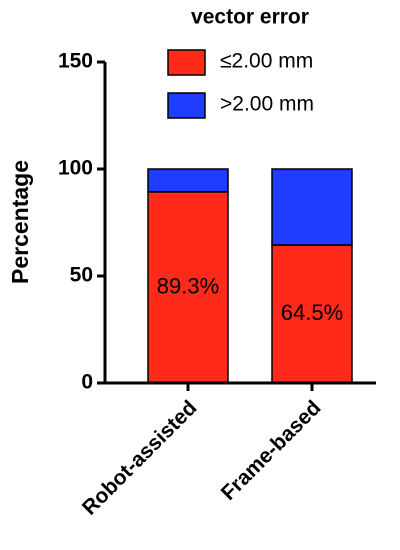 The height and width of the screenshot is (550, 400). What do you see at coordinates (271, 450) in the screenshot?
I see `x-tick-label: Frame-based` at bounding box center [271, 450].